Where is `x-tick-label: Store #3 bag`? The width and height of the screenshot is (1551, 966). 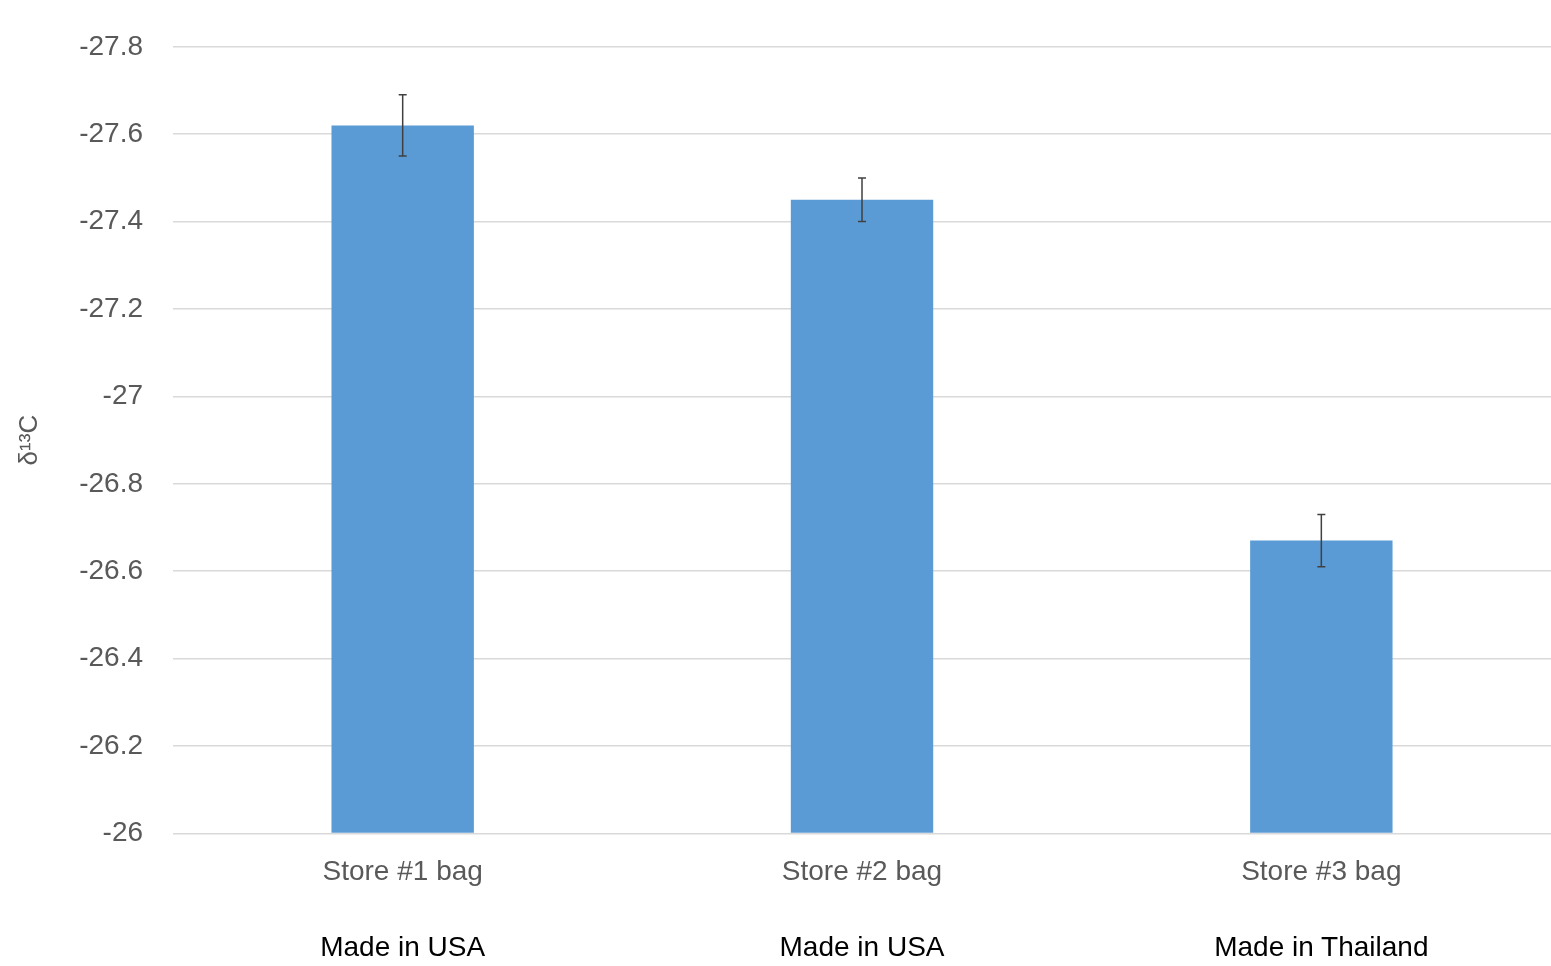
x-tick-label: Store #3 bag is located at coordinates (1321, 870).